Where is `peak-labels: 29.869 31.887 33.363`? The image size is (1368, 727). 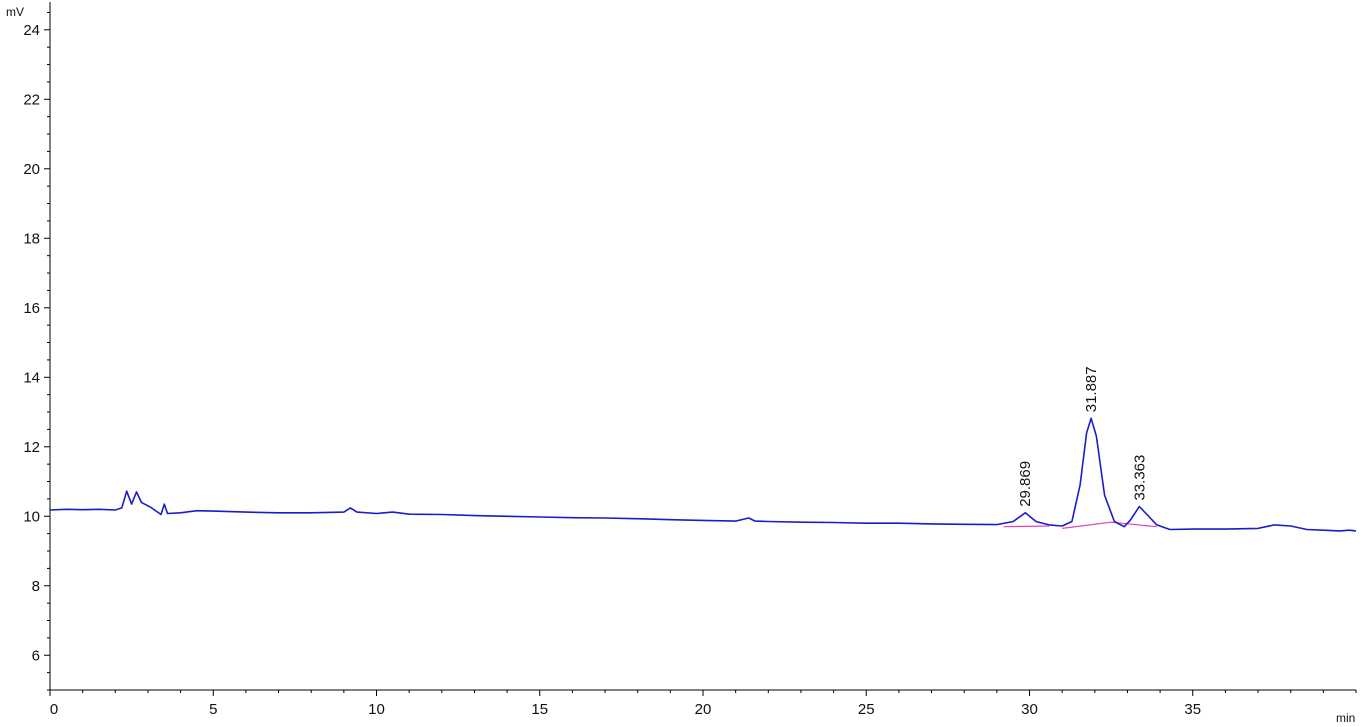
peak-labels: 29.869 31.887 33.363 is located at coordinates (1082, 436).